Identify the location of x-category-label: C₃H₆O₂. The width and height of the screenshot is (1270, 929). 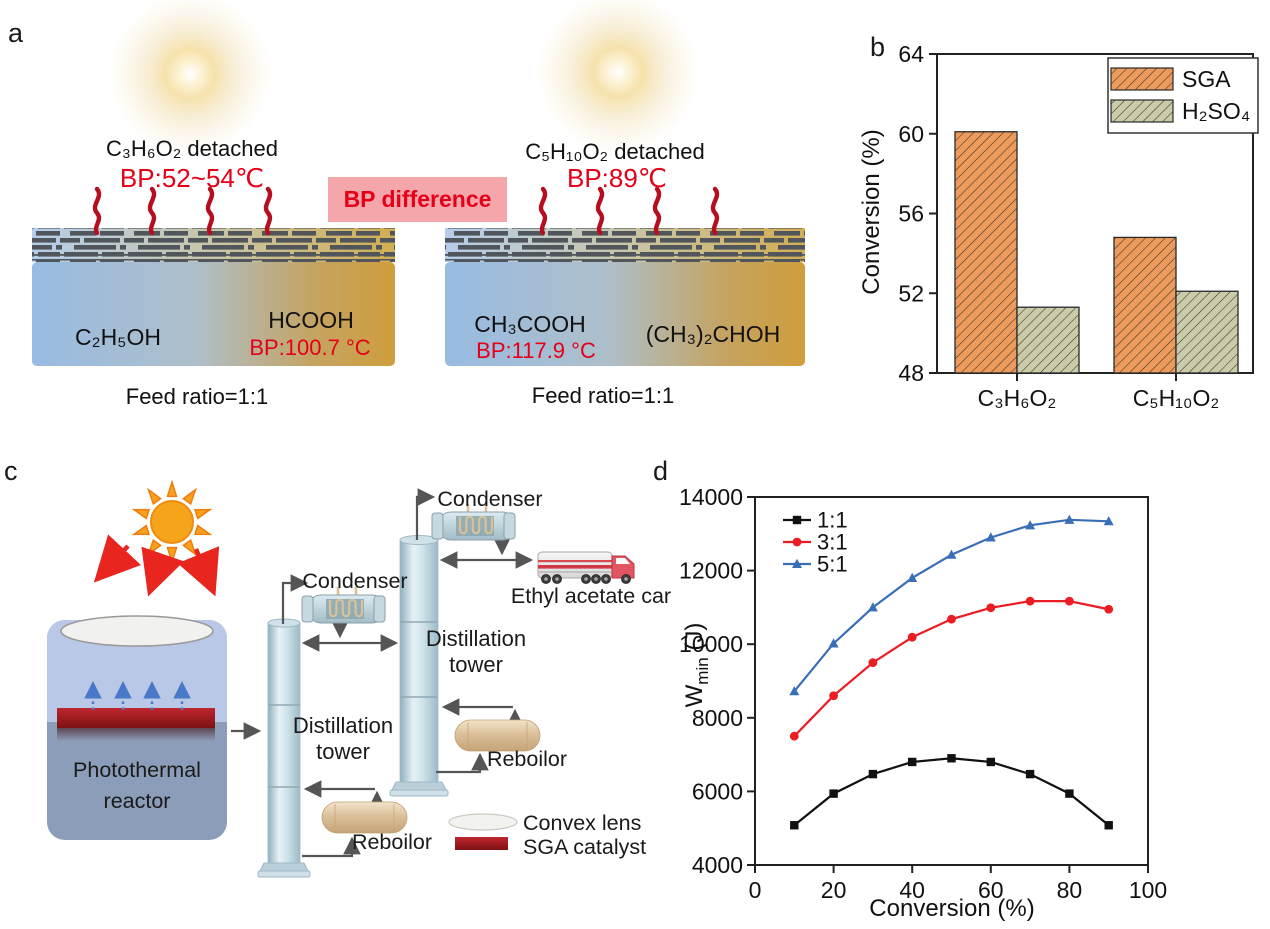
(1017, 398).